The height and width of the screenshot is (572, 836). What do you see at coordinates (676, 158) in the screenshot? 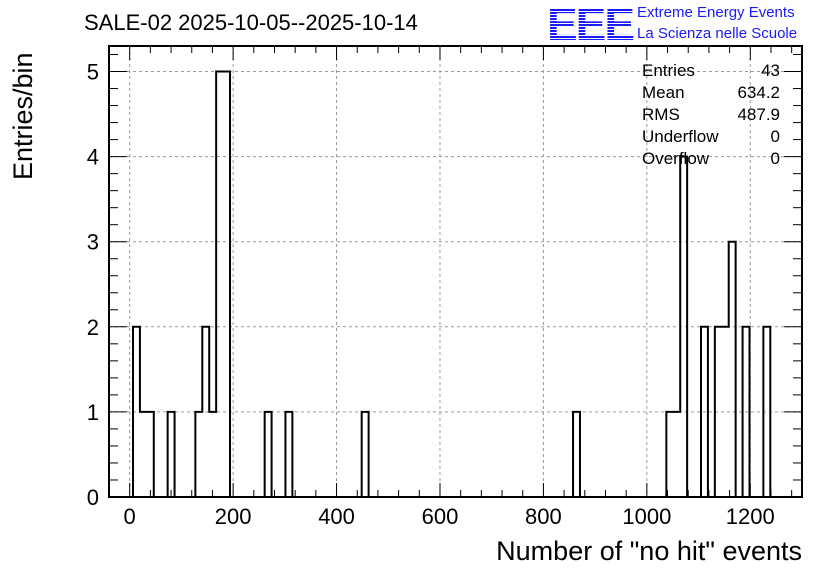
I see `stats-overflow-label: Overflow` at bounding box center [676, 158].